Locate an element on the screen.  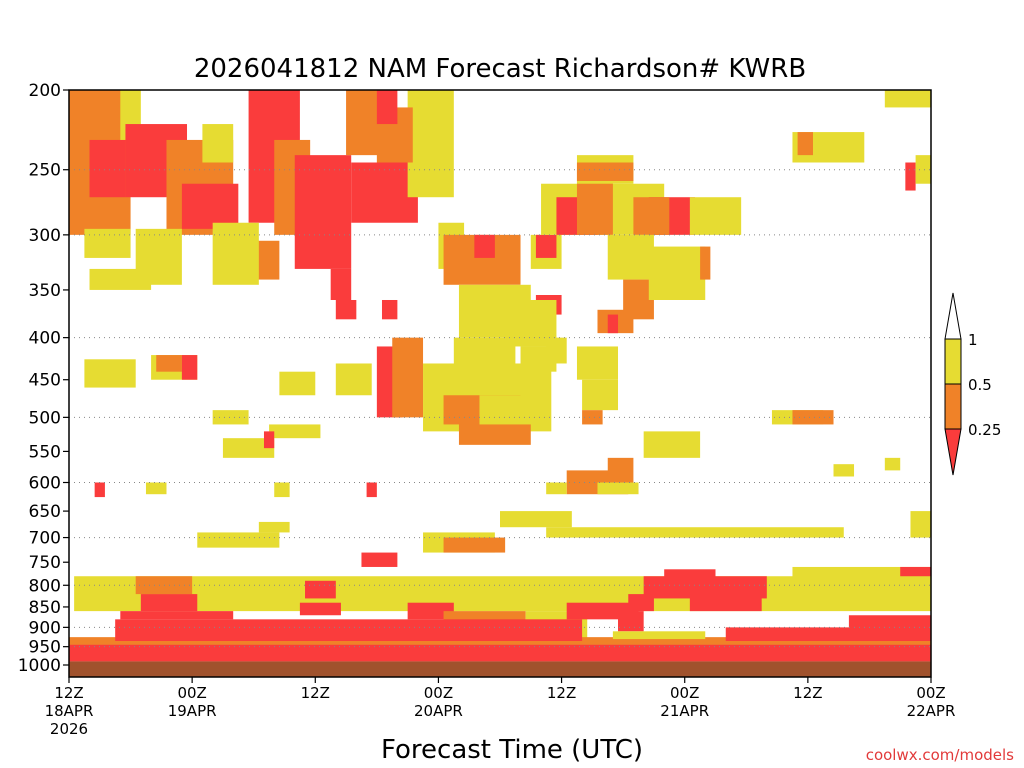
x-axis-title: Forecast Time (UTC) is located at coordinates (512, 750).